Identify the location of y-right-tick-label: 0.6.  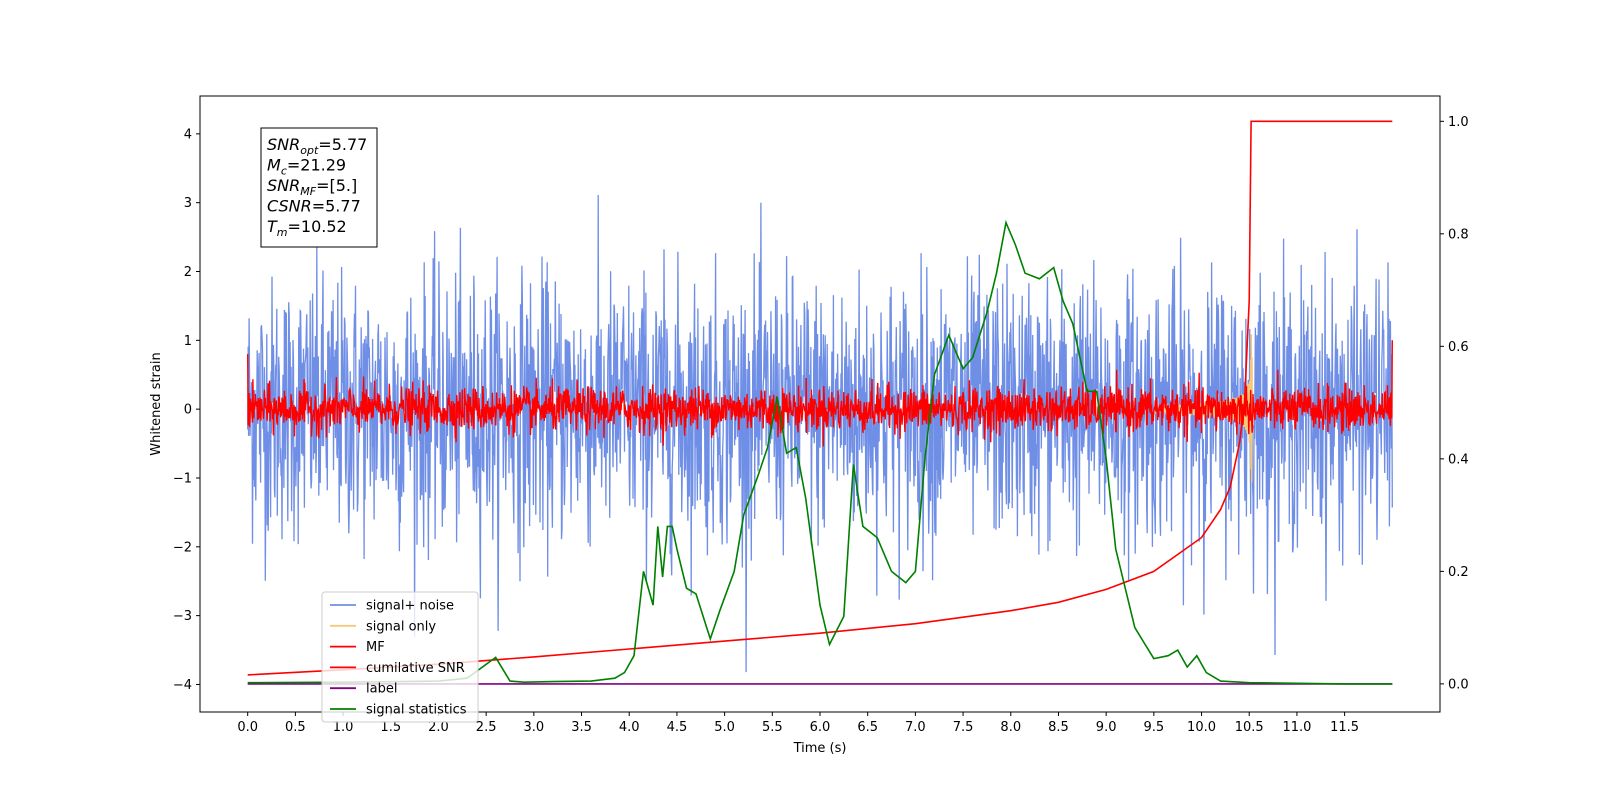
(1458, 347).